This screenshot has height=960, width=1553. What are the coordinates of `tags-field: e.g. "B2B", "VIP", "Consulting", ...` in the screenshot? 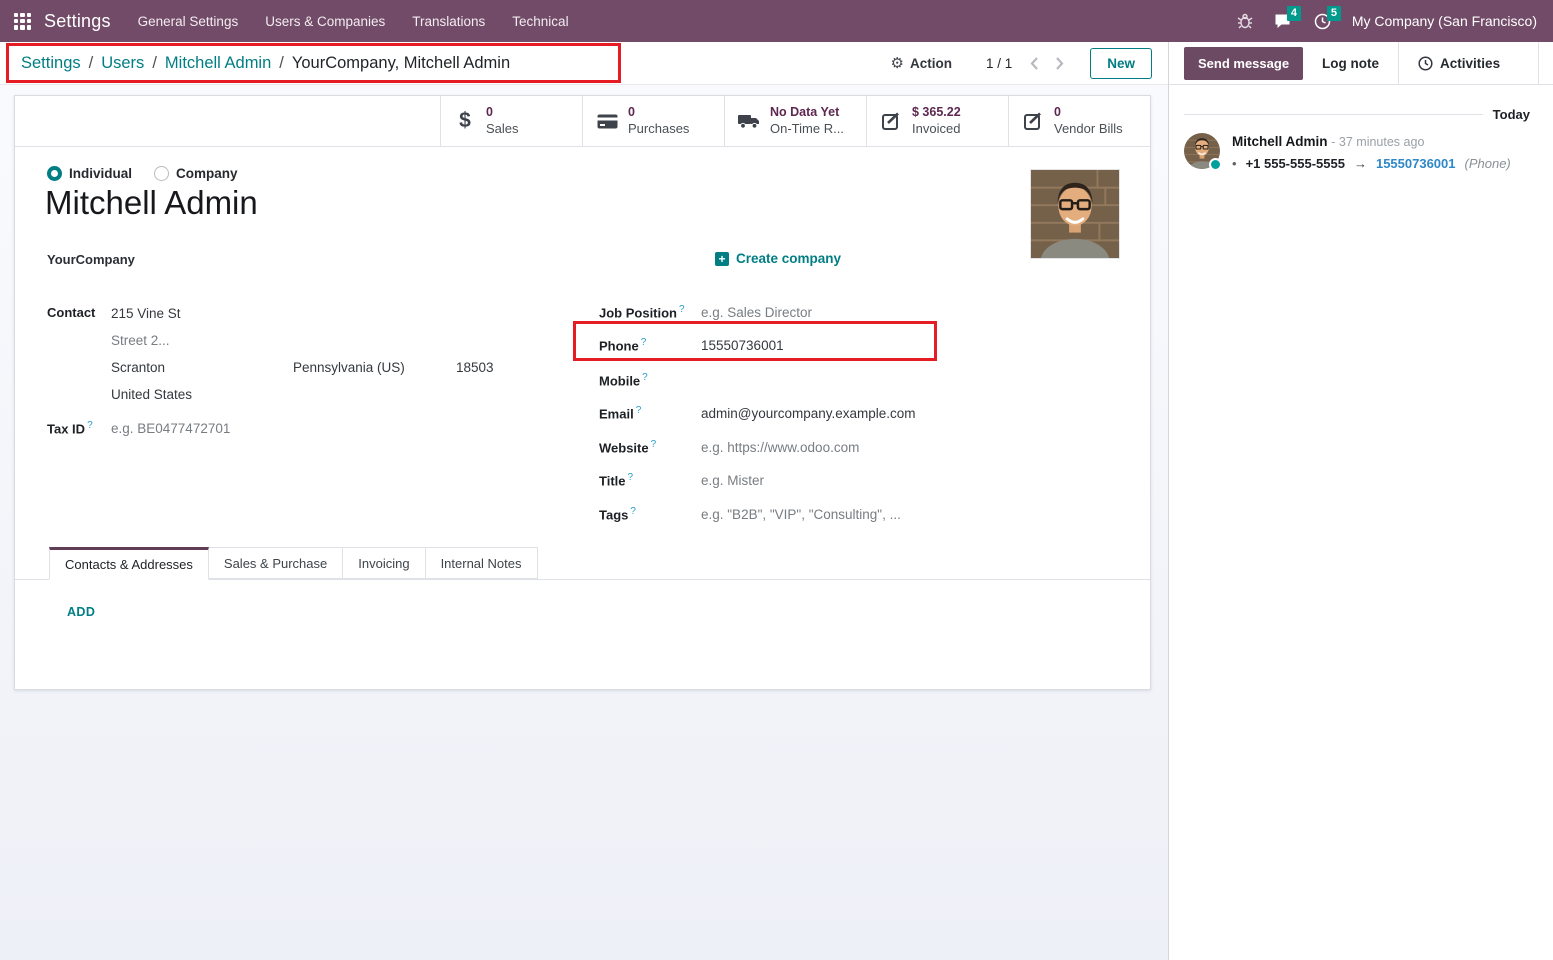 It's located at (801, 515).